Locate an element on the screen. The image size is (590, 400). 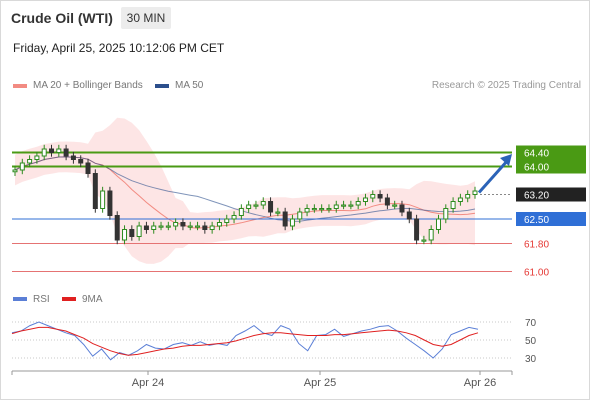
legend-ma-bb: MA 20 + Bollinger Bands is located at coordinates (78, 85).